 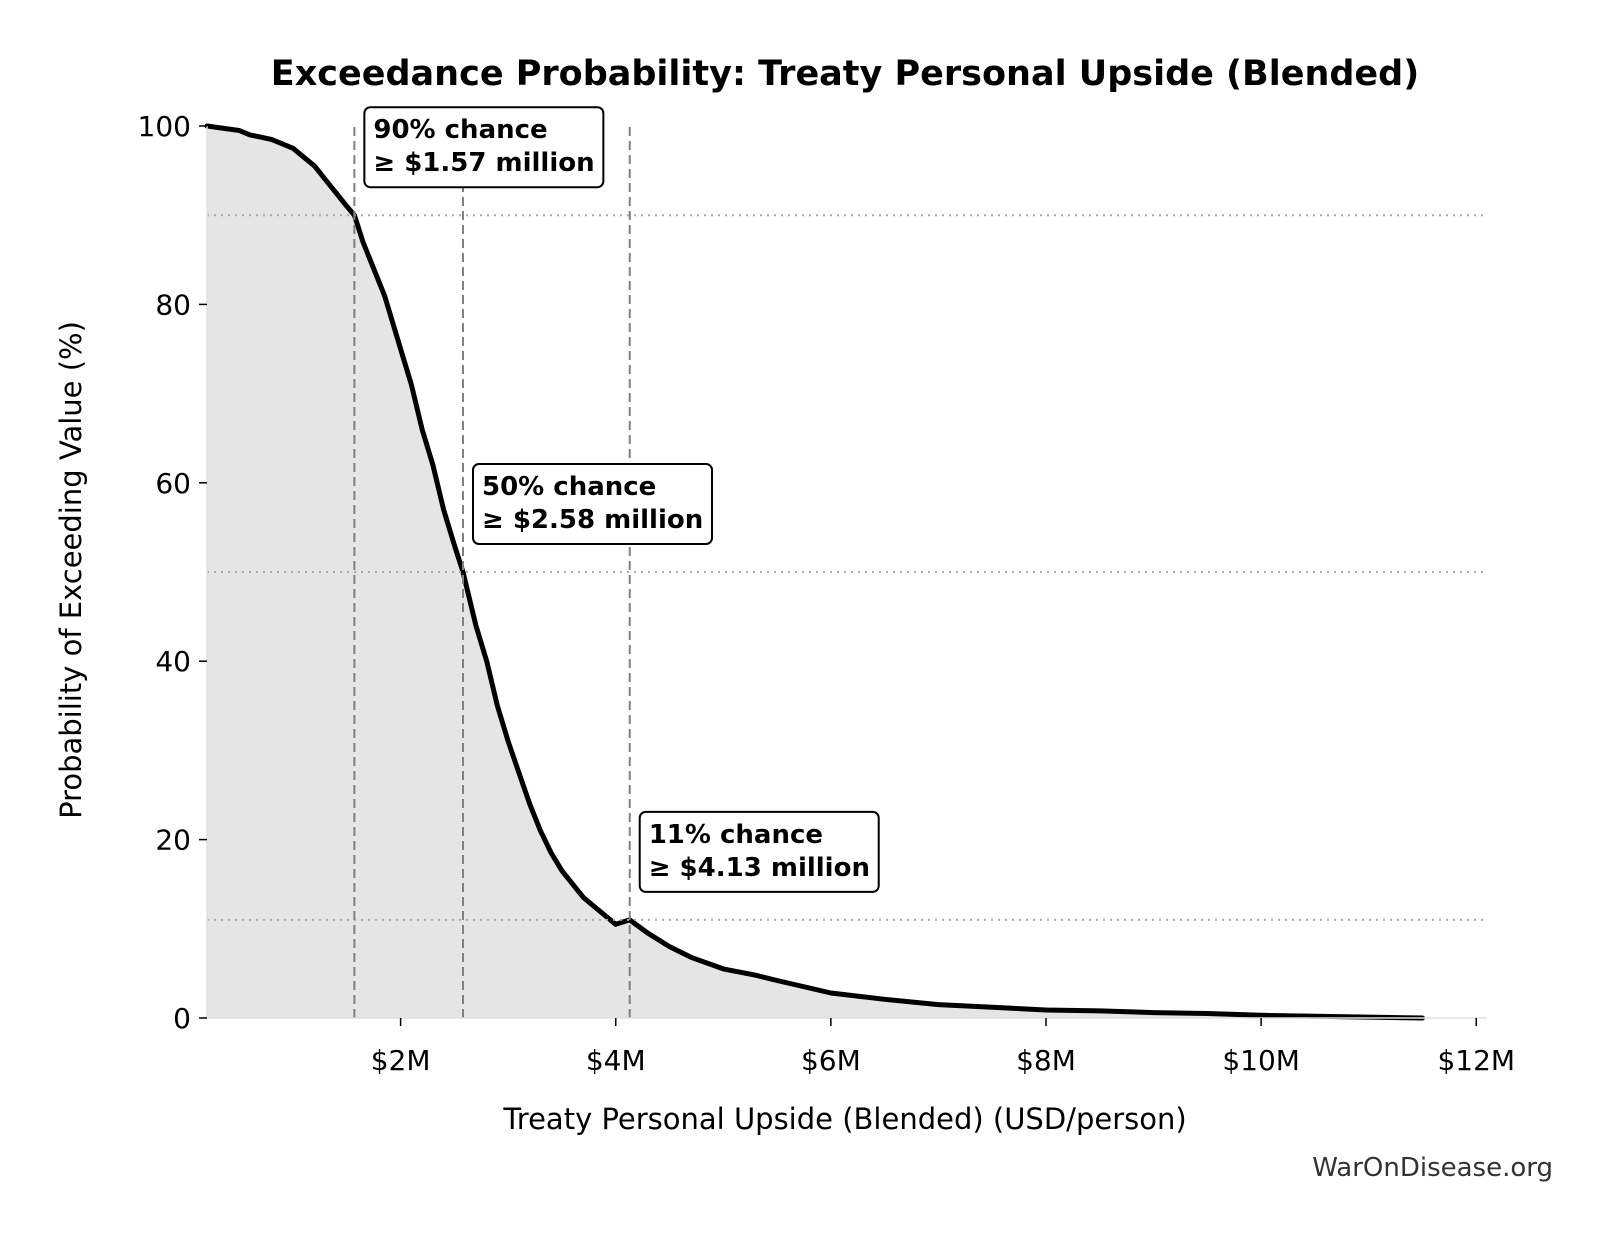 I want to click on x-tick-label: $8M, so click(x=1046, y=1060).